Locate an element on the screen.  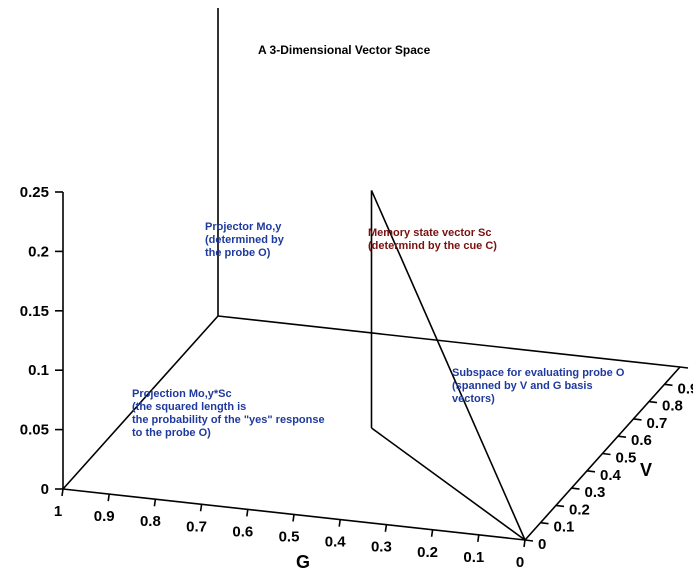
z-axis-ticks: 0 0.05 0.1 0.15 0.2 0.25 is located at coordinates (41, 341).